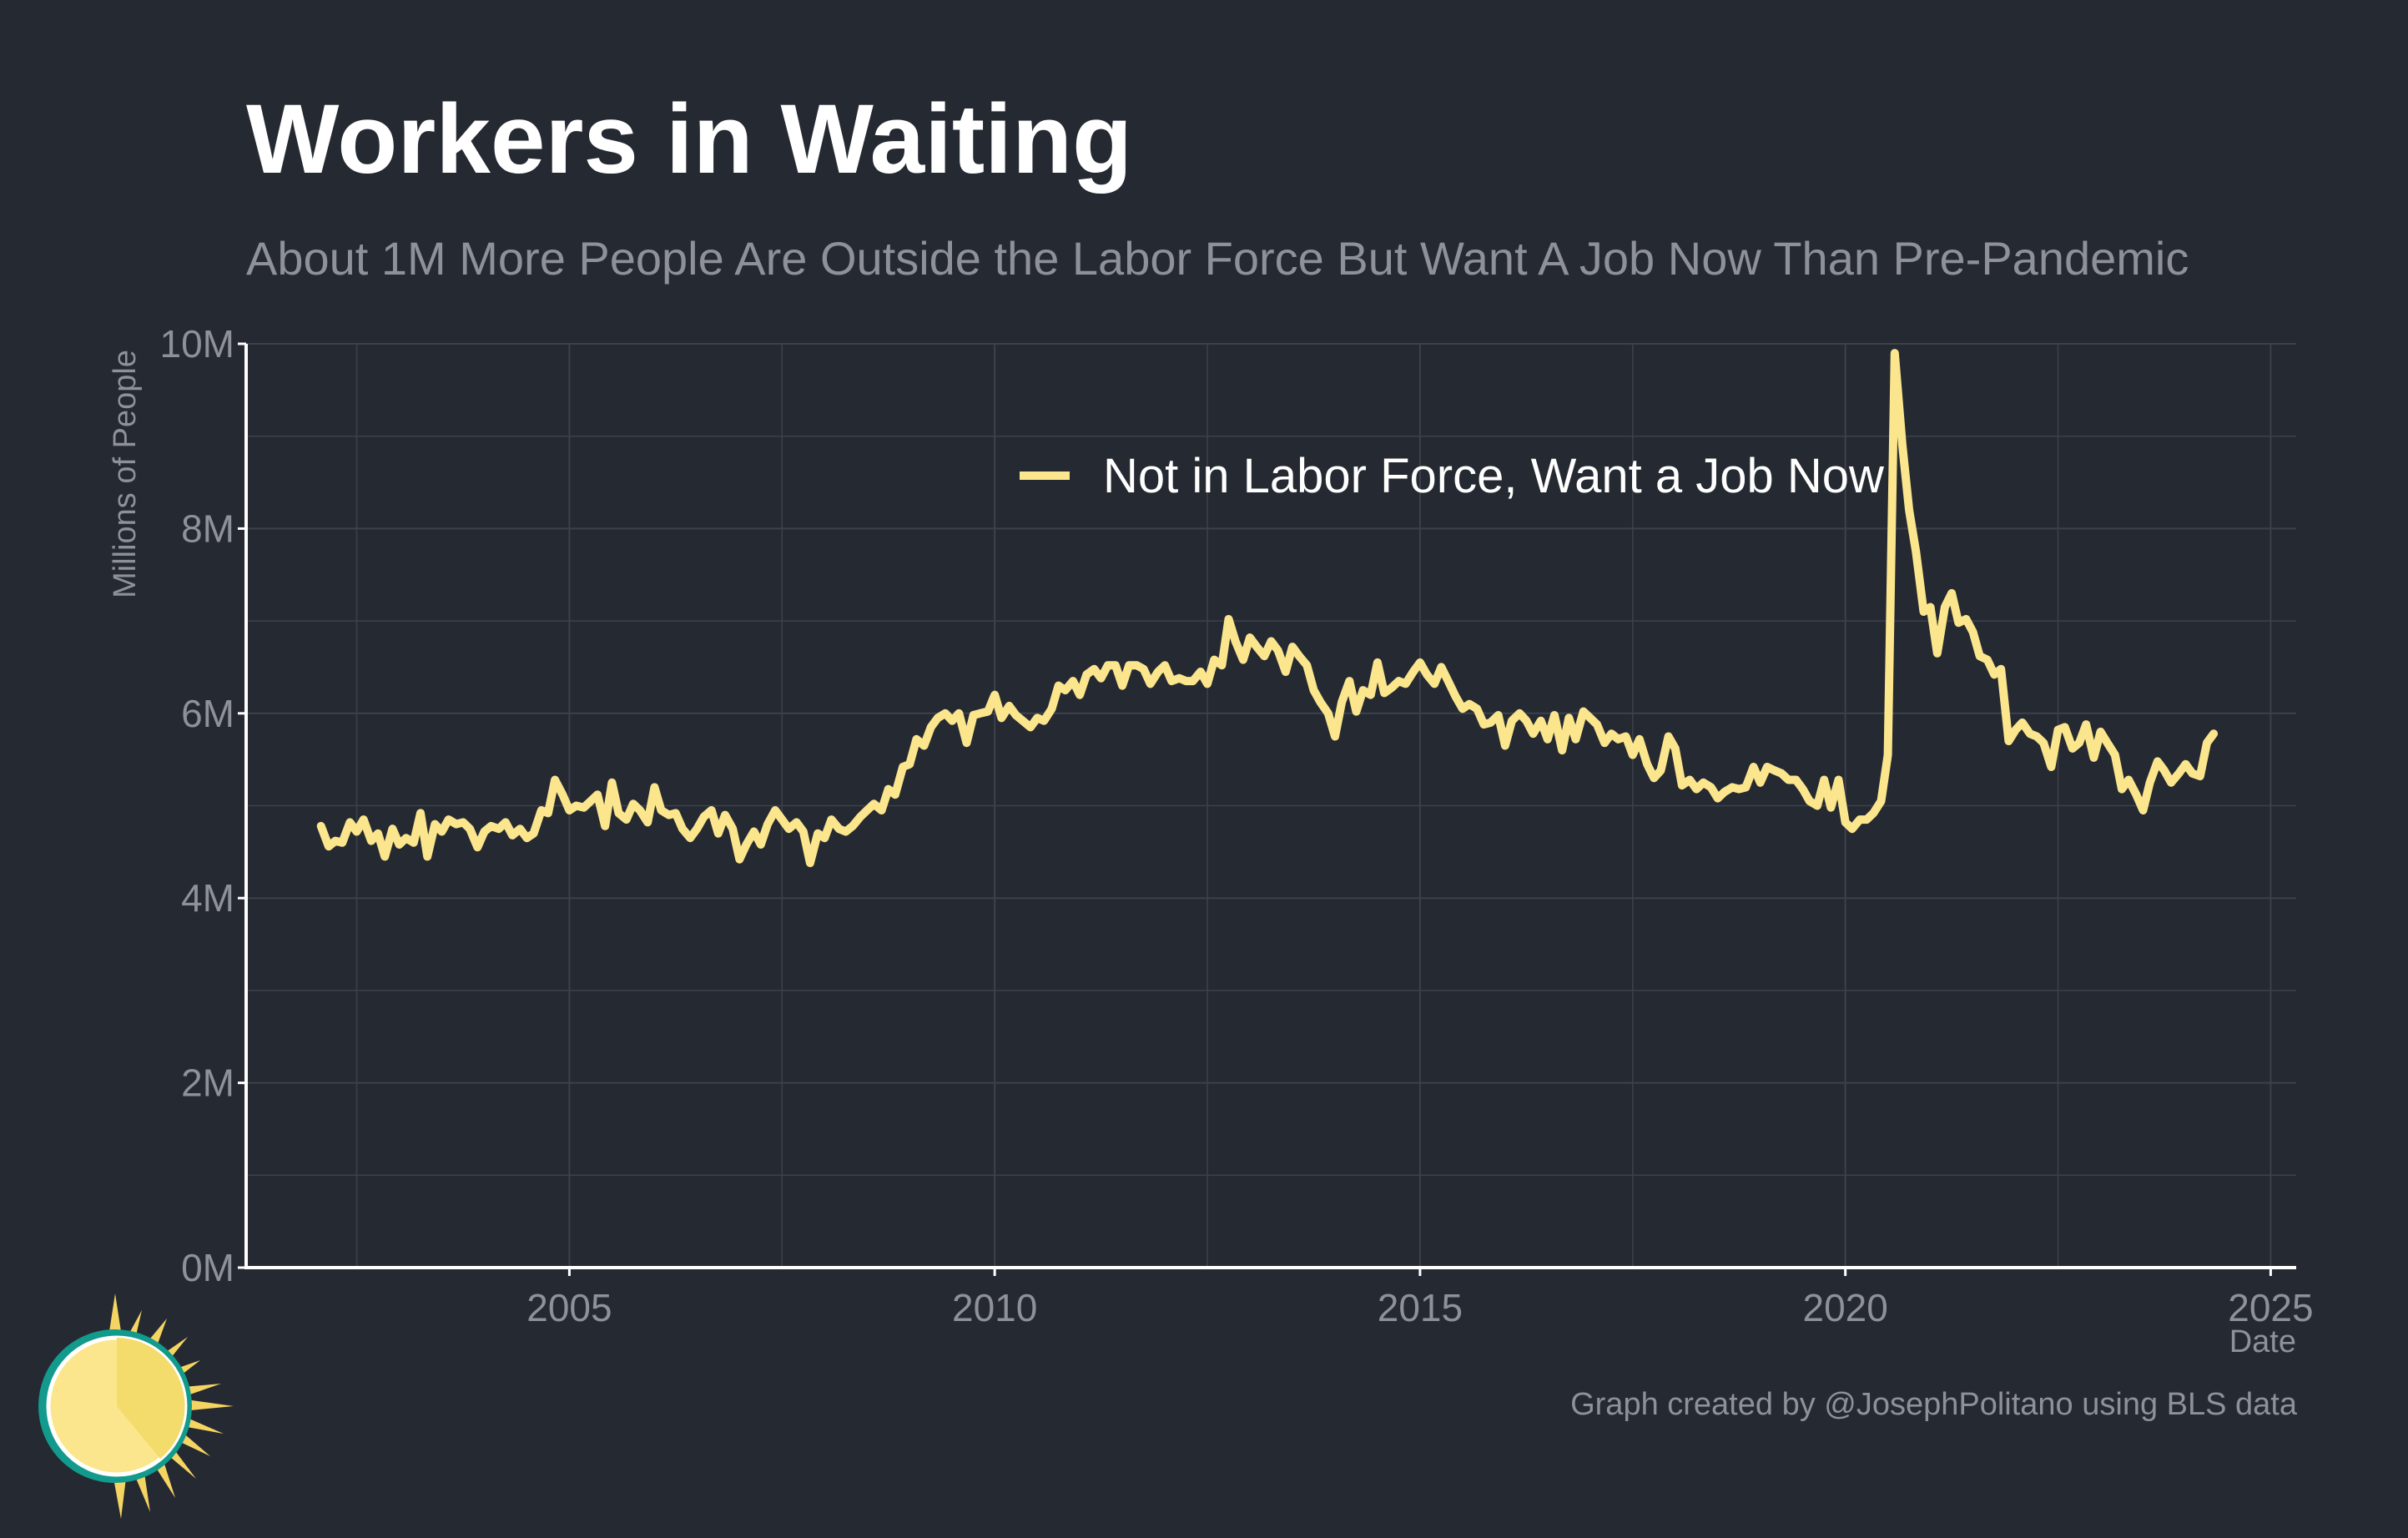 The width and height of the screenshot is (2408, 1538). What do you see at coordinates (207, 1083) in the screenshot?
I see `y-tick-label: 2M` at bounding box center [207, 1083].